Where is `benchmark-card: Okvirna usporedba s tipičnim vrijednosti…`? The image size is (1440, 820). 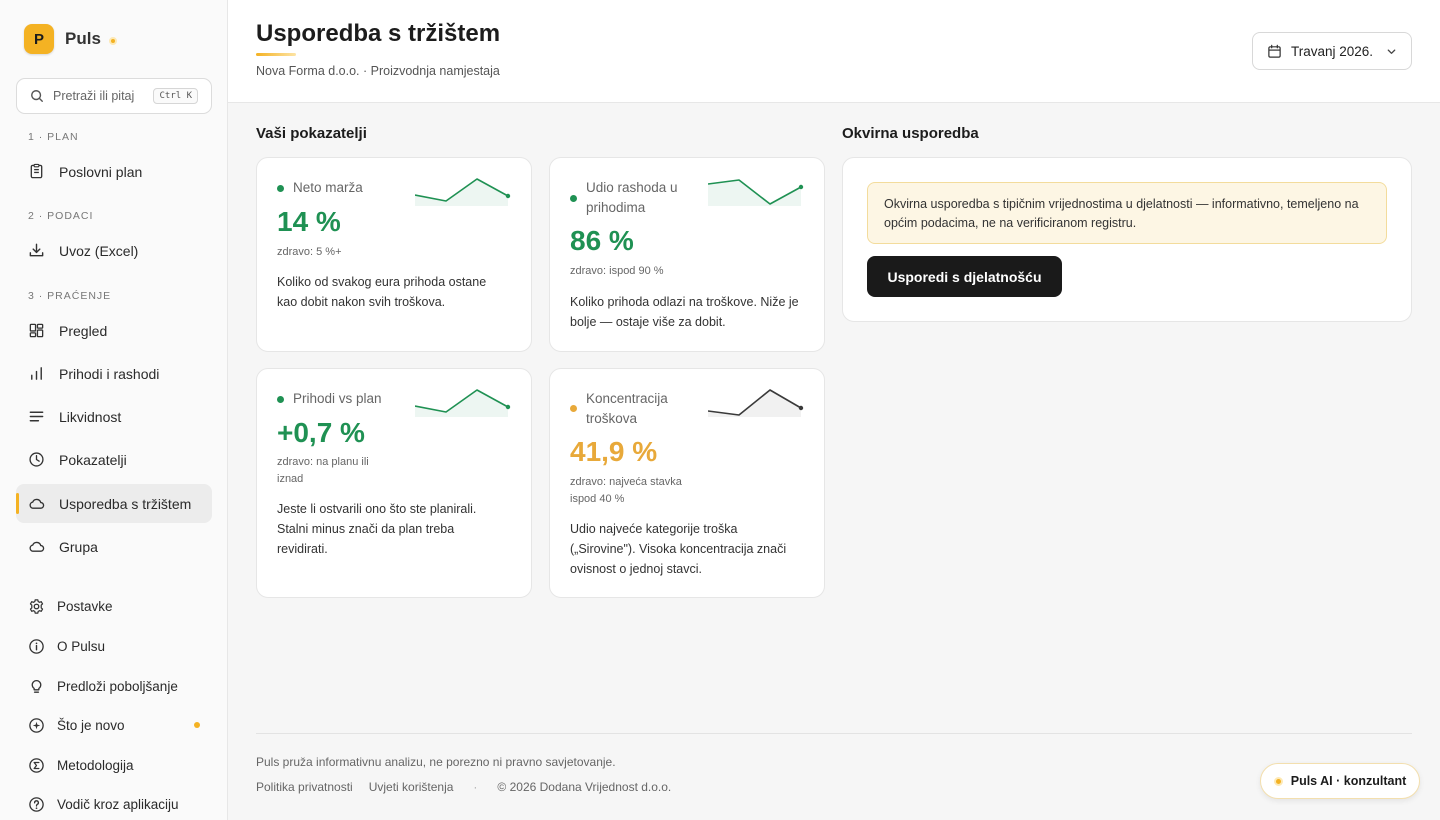 benchmark-card: Okvirna usporedba s tipičnim vrijednosti… is located at coordinates (1127, 239).